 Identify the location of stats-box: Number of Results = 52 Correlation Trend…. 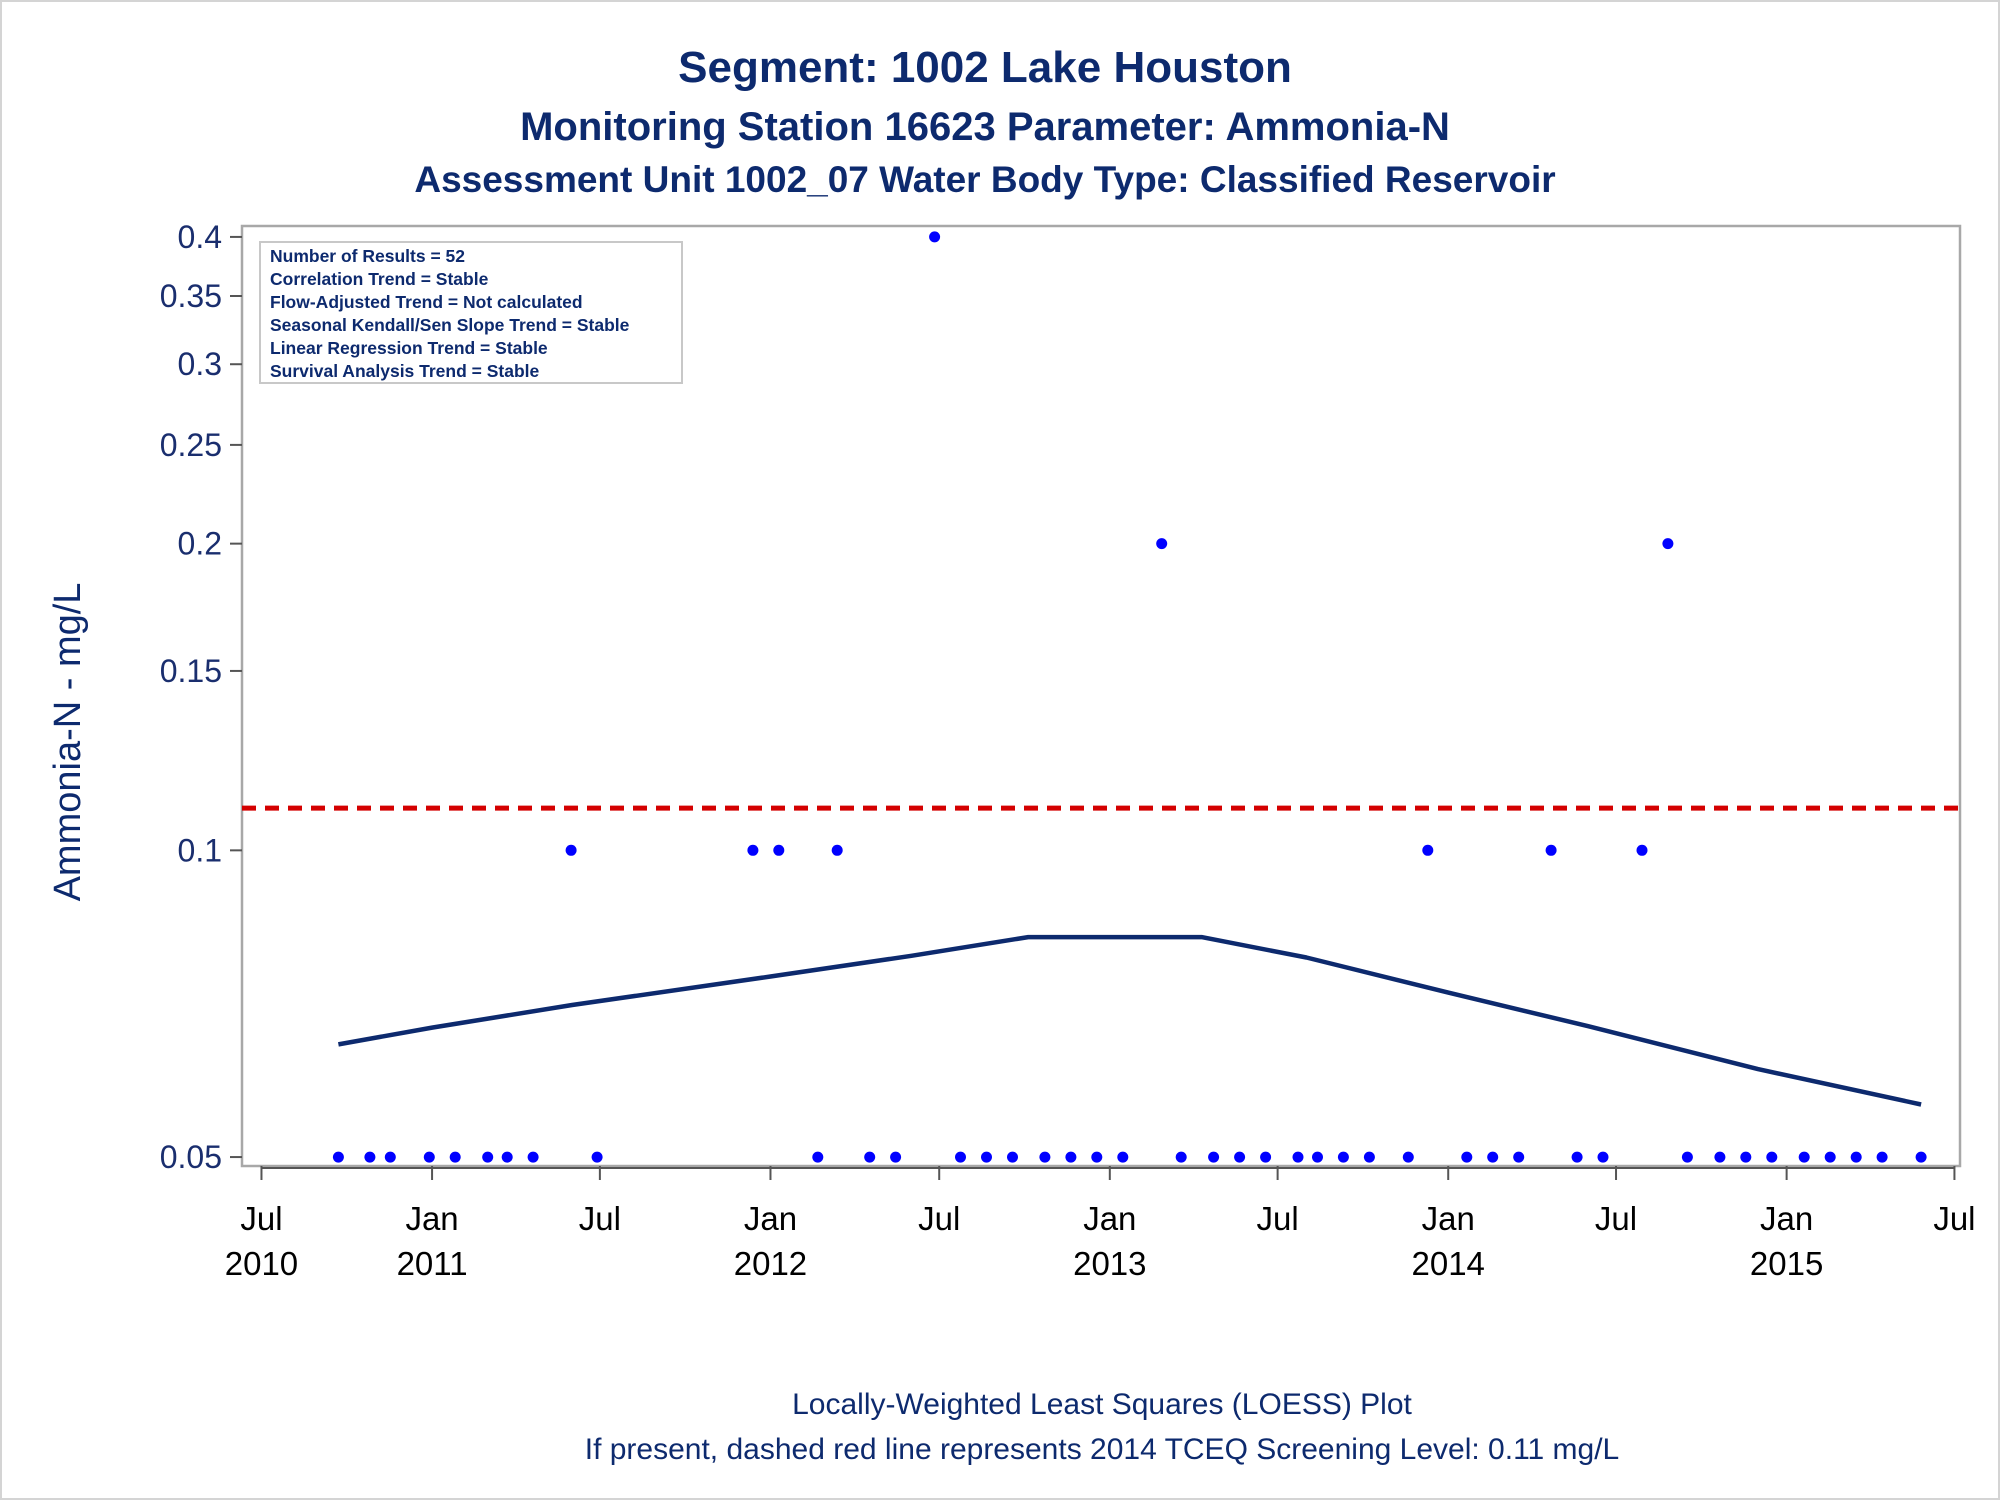
(471, 312).